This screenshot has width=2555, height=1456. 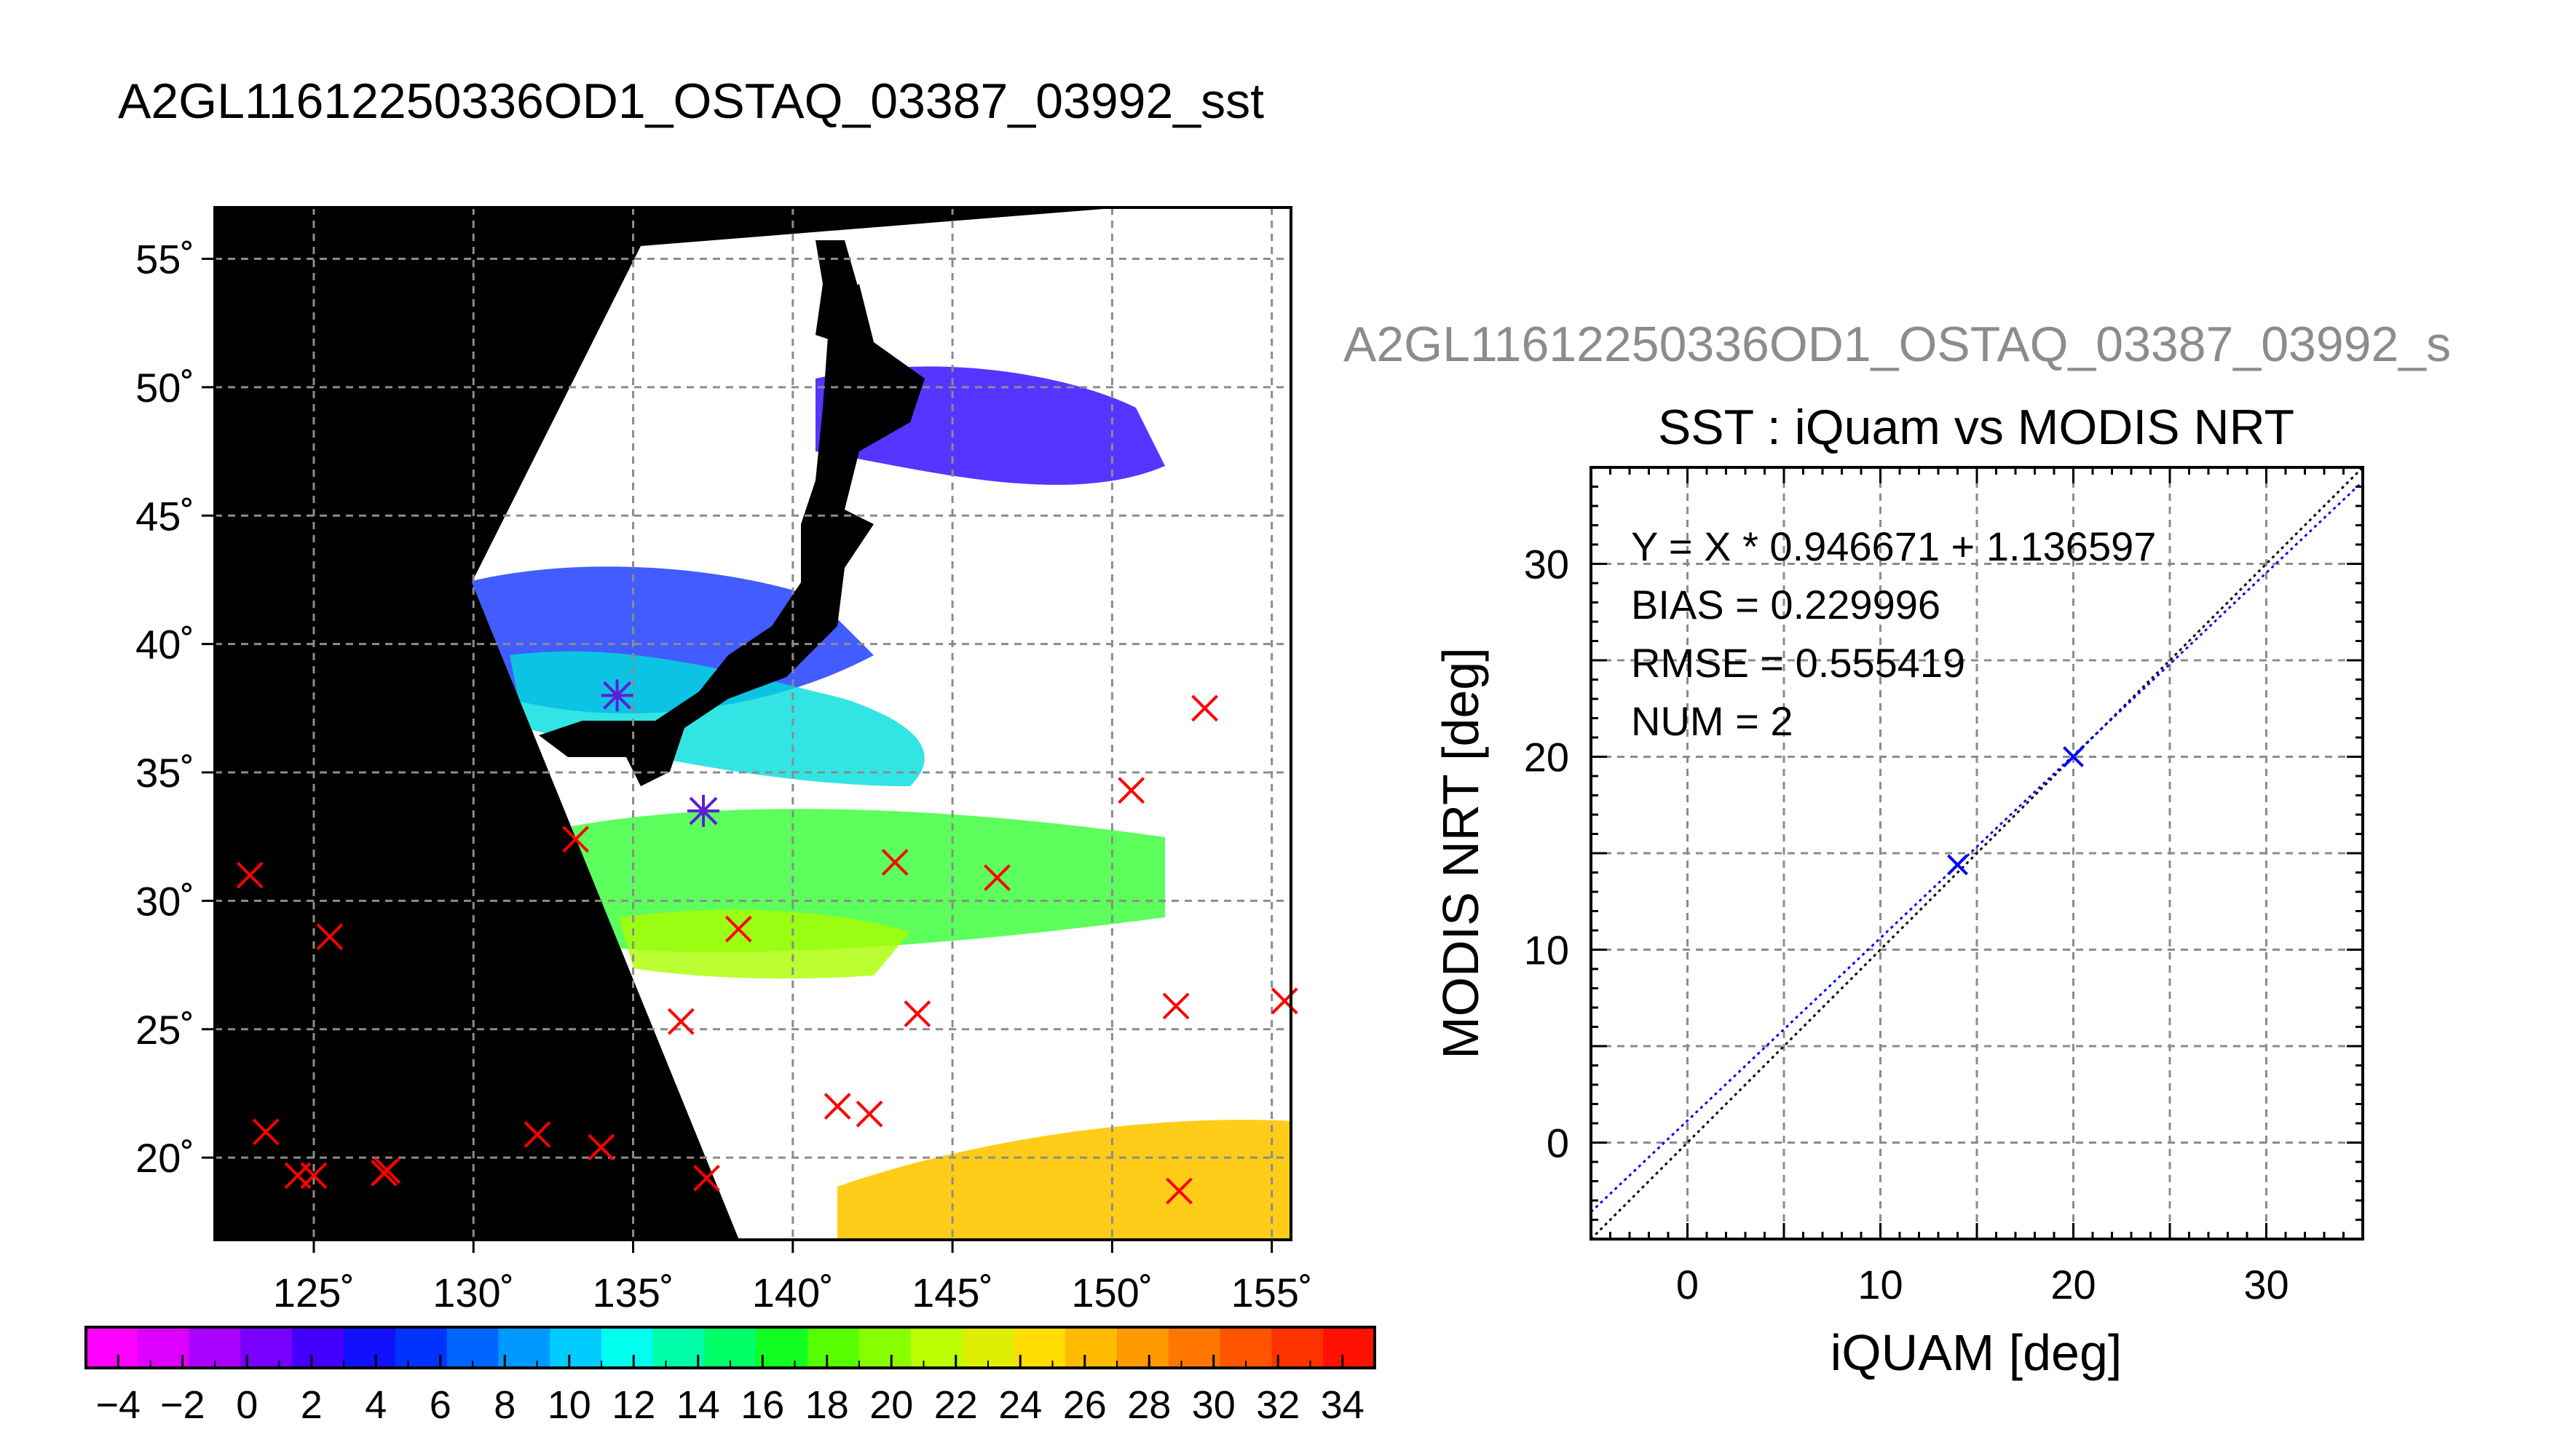 What do you see at coordinates (1785, 605) in the screenshot?
I see `bias-stat: BIAS = 0.229996` at bounding box center [1785, 605].